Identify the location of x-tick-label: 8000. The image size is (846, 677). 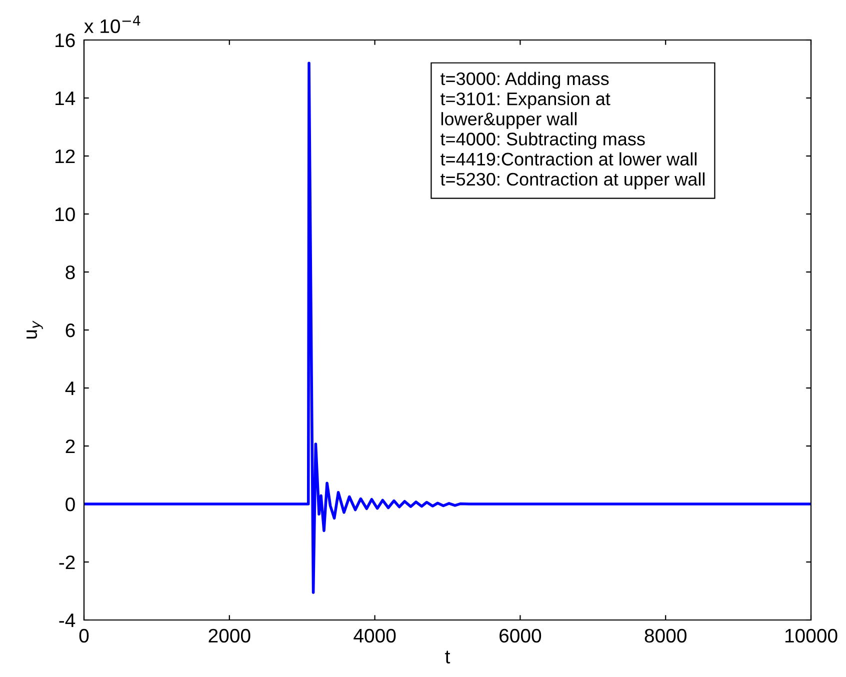
(665, 635).